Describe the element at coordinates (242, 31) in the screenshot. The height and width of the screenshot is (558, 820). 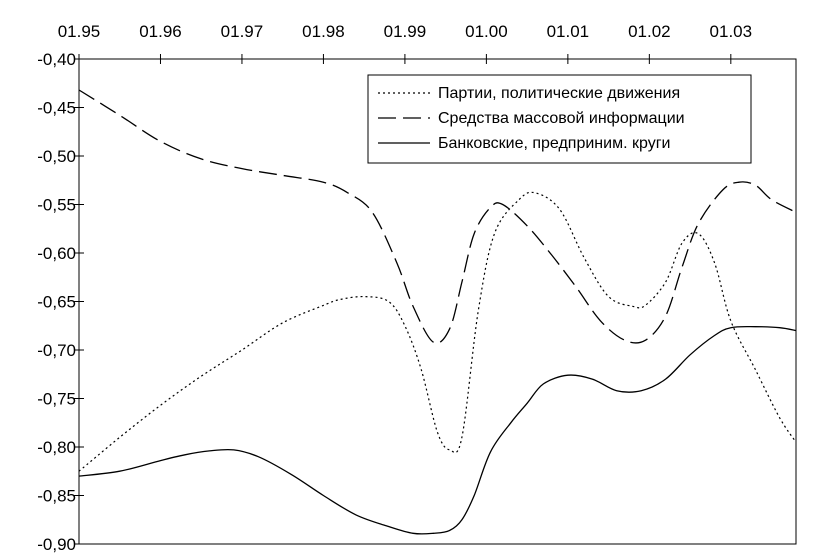
I see `x-tick-label: 01.97` at that location.